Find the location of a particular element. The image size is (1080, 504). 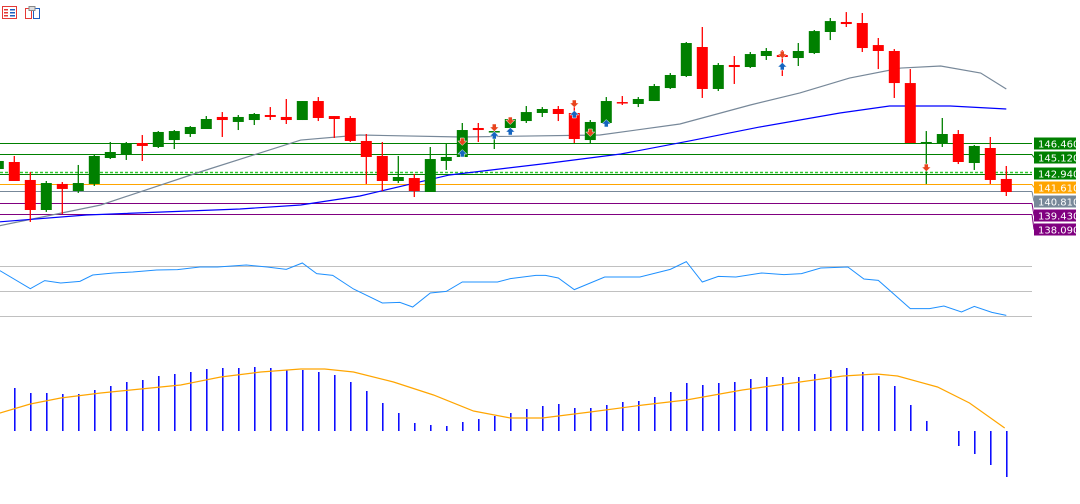

price-level-label: 146.460 is located at coordinates (1058, 145).